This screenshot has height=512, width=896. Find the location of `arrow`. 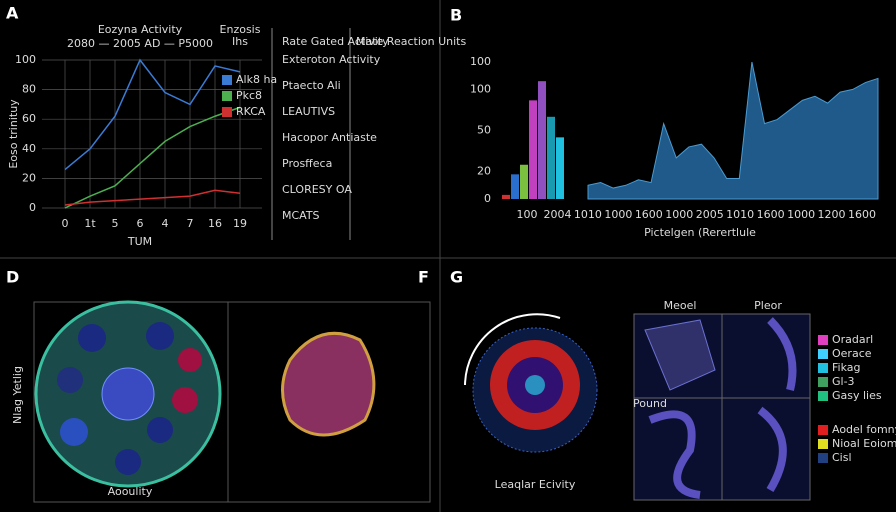

arrow is located at coordinates (512, 349).